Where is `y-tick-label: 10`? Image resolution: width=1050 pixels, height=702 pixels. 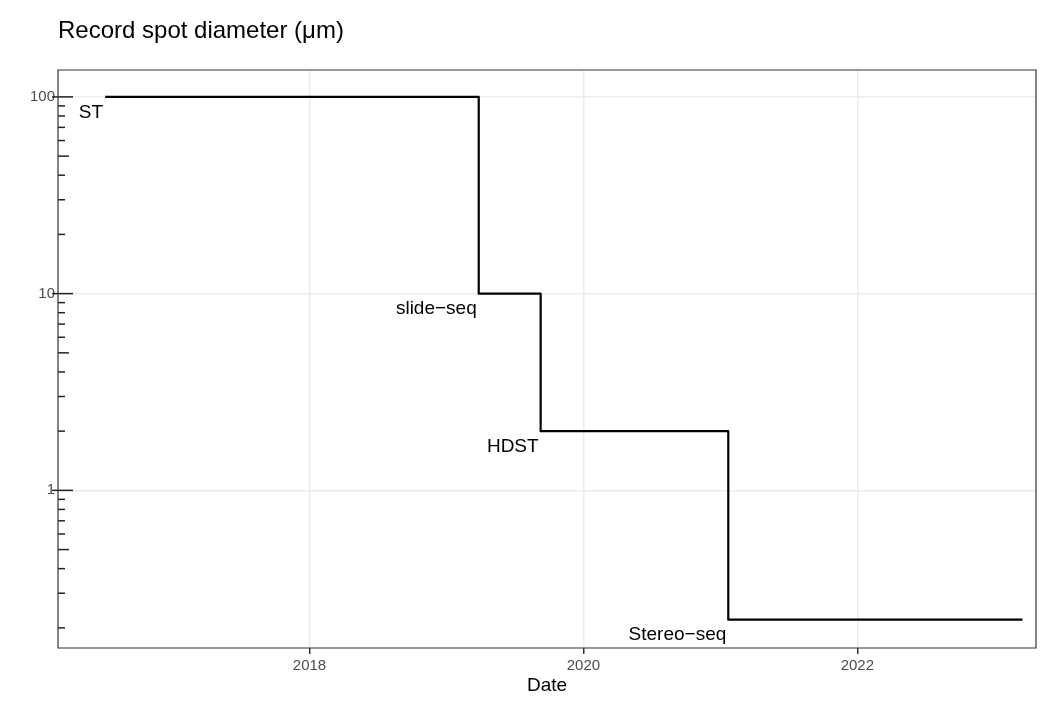 y-tick-label: 10 is located at coordinates (46, 292).